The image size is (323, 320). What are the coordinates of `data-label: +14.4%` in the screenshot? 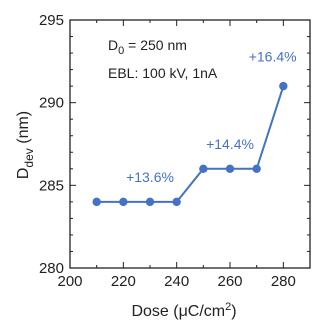 It's located at (230, 144).